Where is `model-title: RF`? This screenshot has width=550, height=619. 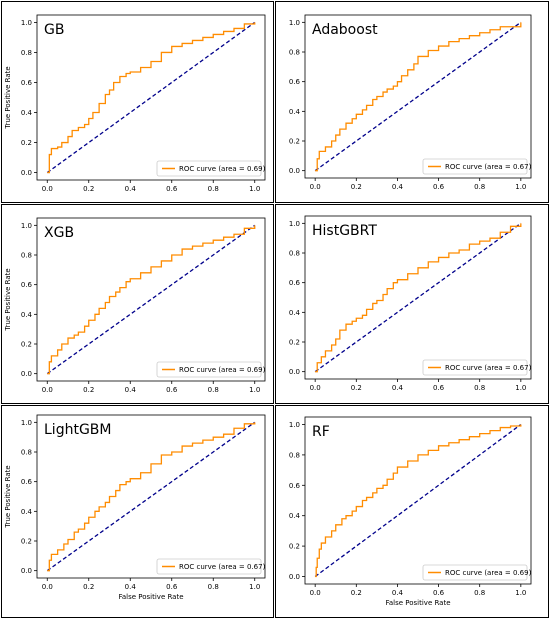 model-title: RF is located at coordinates (321, 432).